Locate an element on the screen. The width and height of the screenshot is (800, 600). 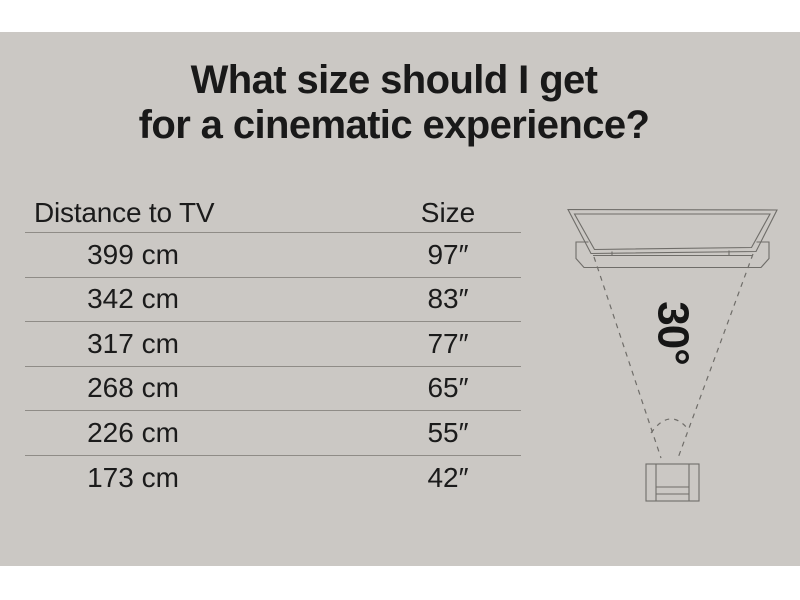
page-title-line1: What size should I get is located at coordinates (394, 80).